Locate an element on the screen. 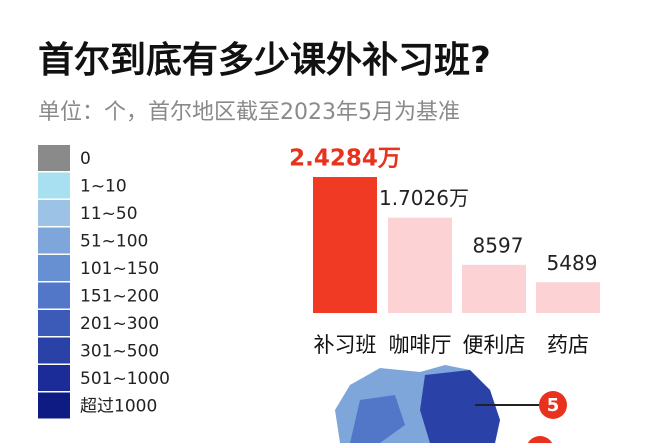 The width and height of the screenshot is (660, 443). value-label: 8597 is located at coordinates (498, 245).